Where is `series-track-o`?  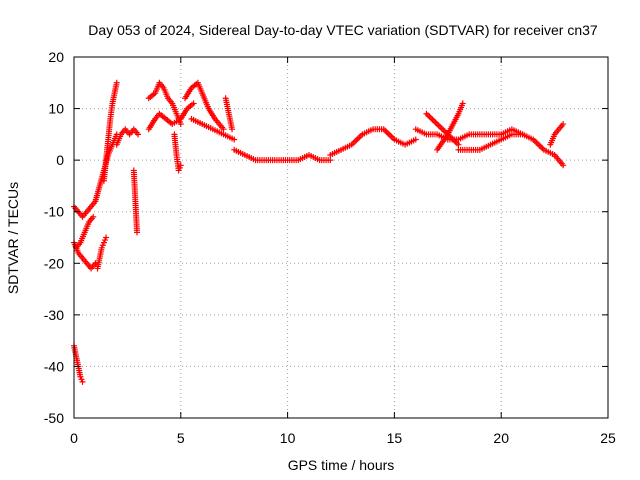
series-track-o is located at coordinates (282, 155).